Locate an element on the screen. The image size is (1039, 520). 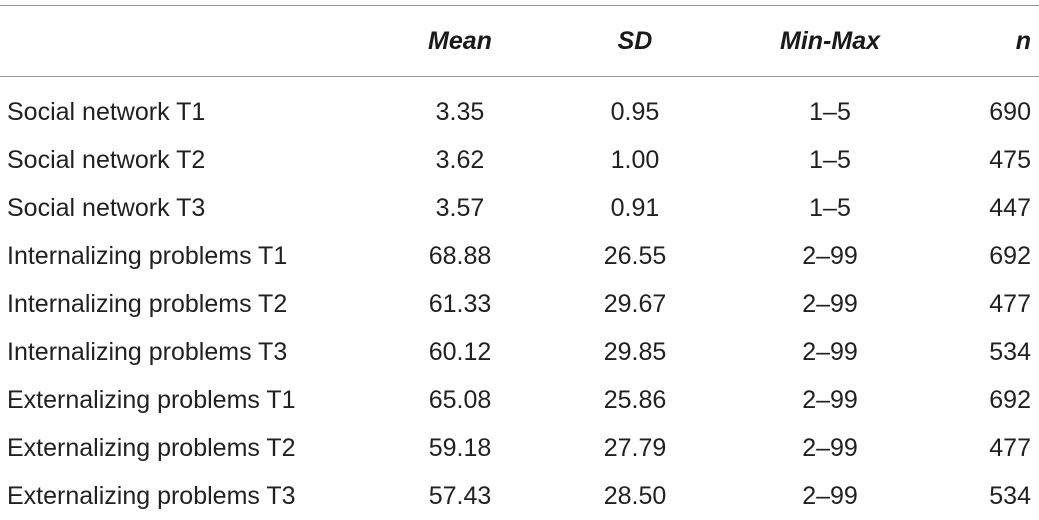
cell-n: 447 is located at coordinates (1010, 208).